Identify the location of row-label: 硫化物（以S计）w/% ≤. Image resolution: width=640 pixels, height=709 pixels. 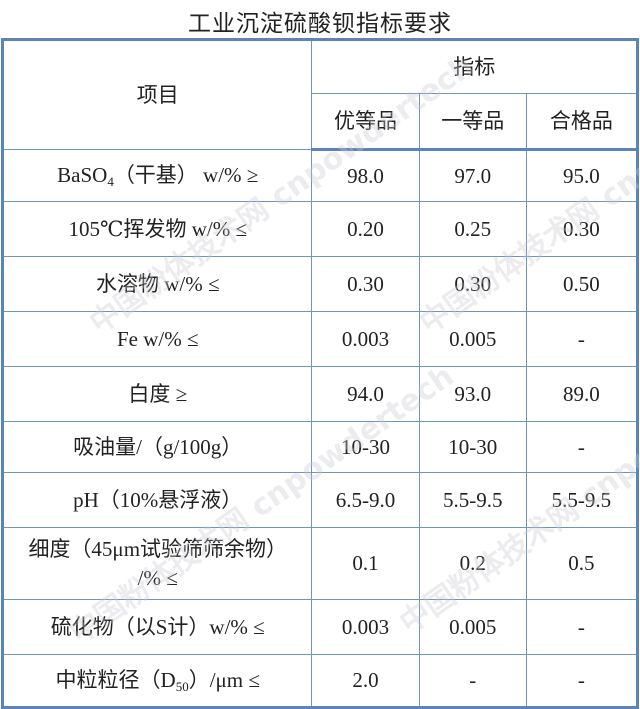
(157, 627).